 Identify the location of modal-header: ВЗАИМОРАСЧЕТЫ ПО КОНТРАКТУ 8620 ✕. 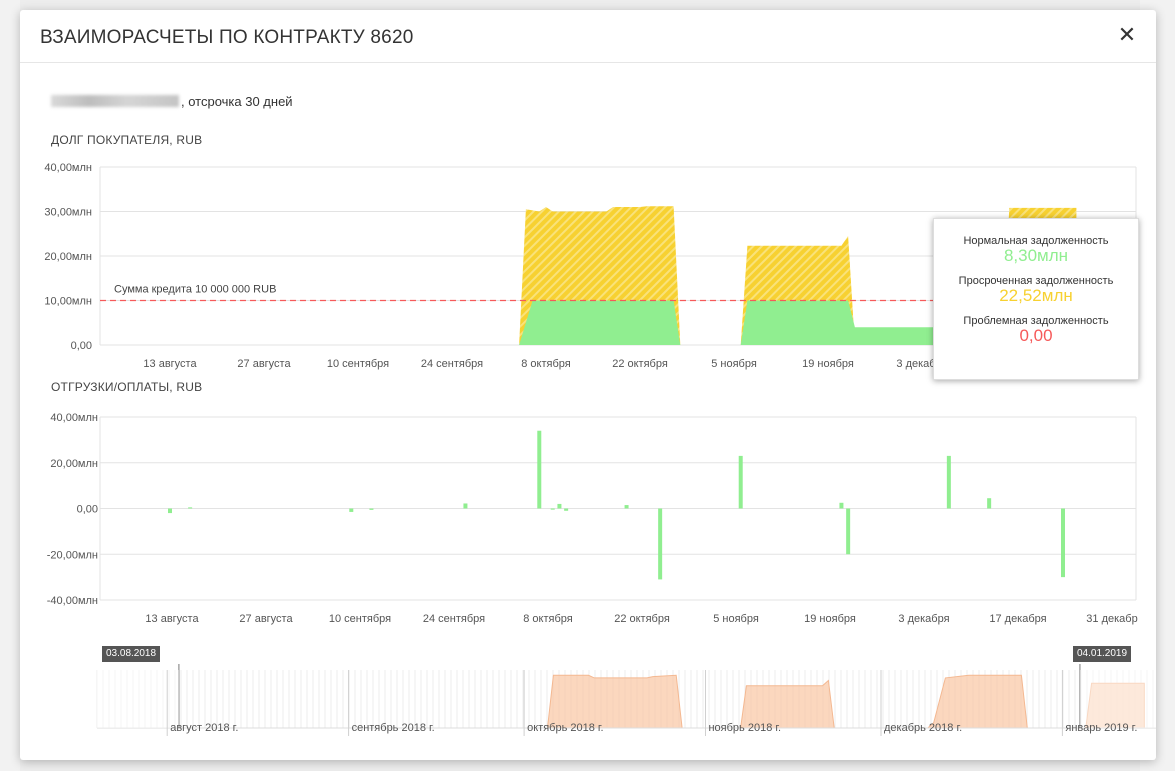
(588, 36).